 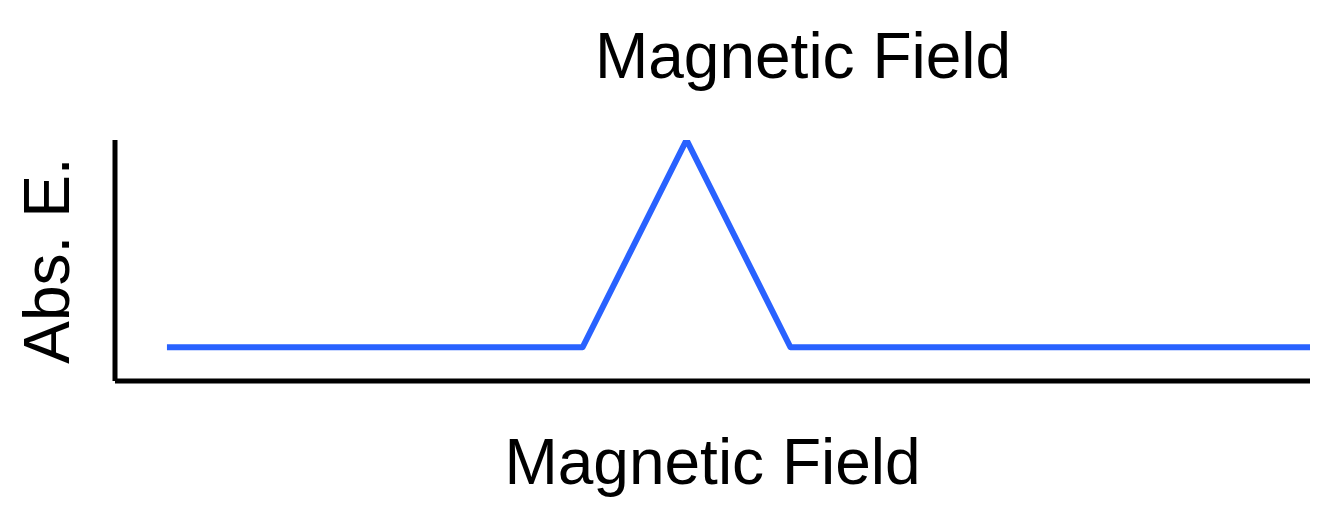 I want to click on x-axis-title: Magnetic Field, so click(x=712, y=462).